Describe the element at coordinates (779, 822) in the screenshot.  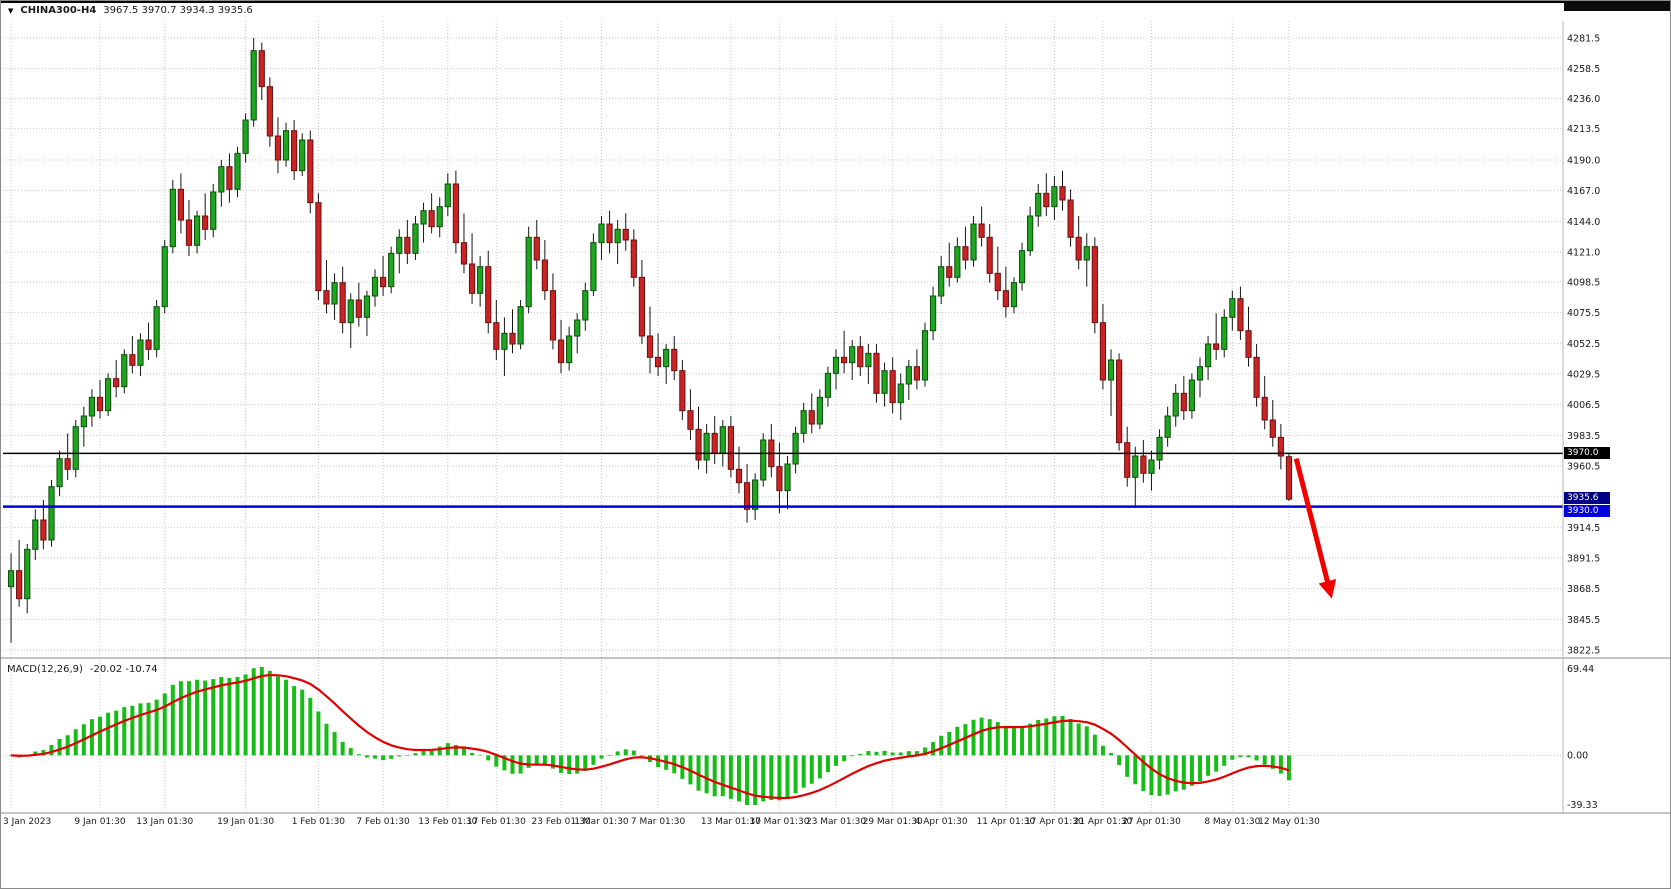
I see `date-label: 17 Mar 01:30` at that location.